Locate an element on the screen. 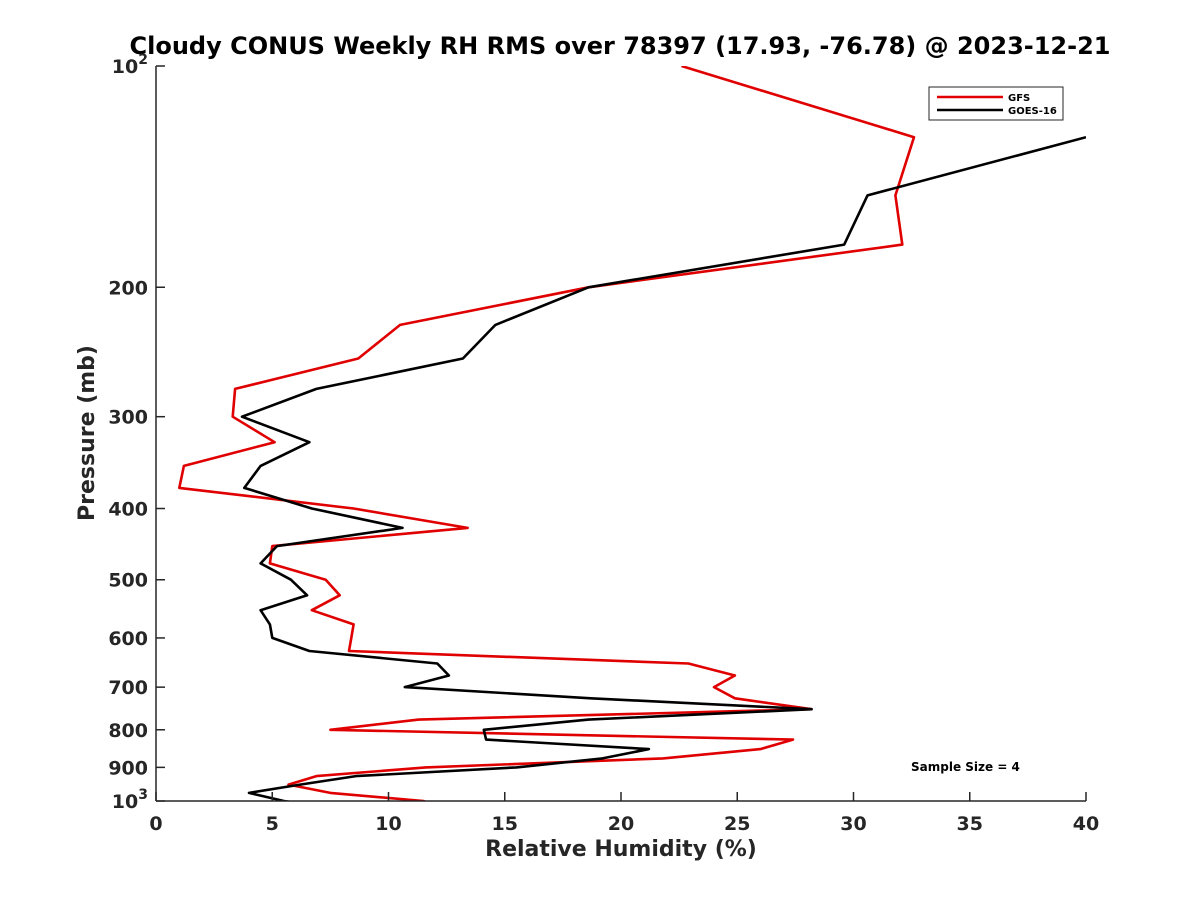 This screenshot has height=900, width=1200. x-tick-label: 10 is located at coordinates (388, 824).